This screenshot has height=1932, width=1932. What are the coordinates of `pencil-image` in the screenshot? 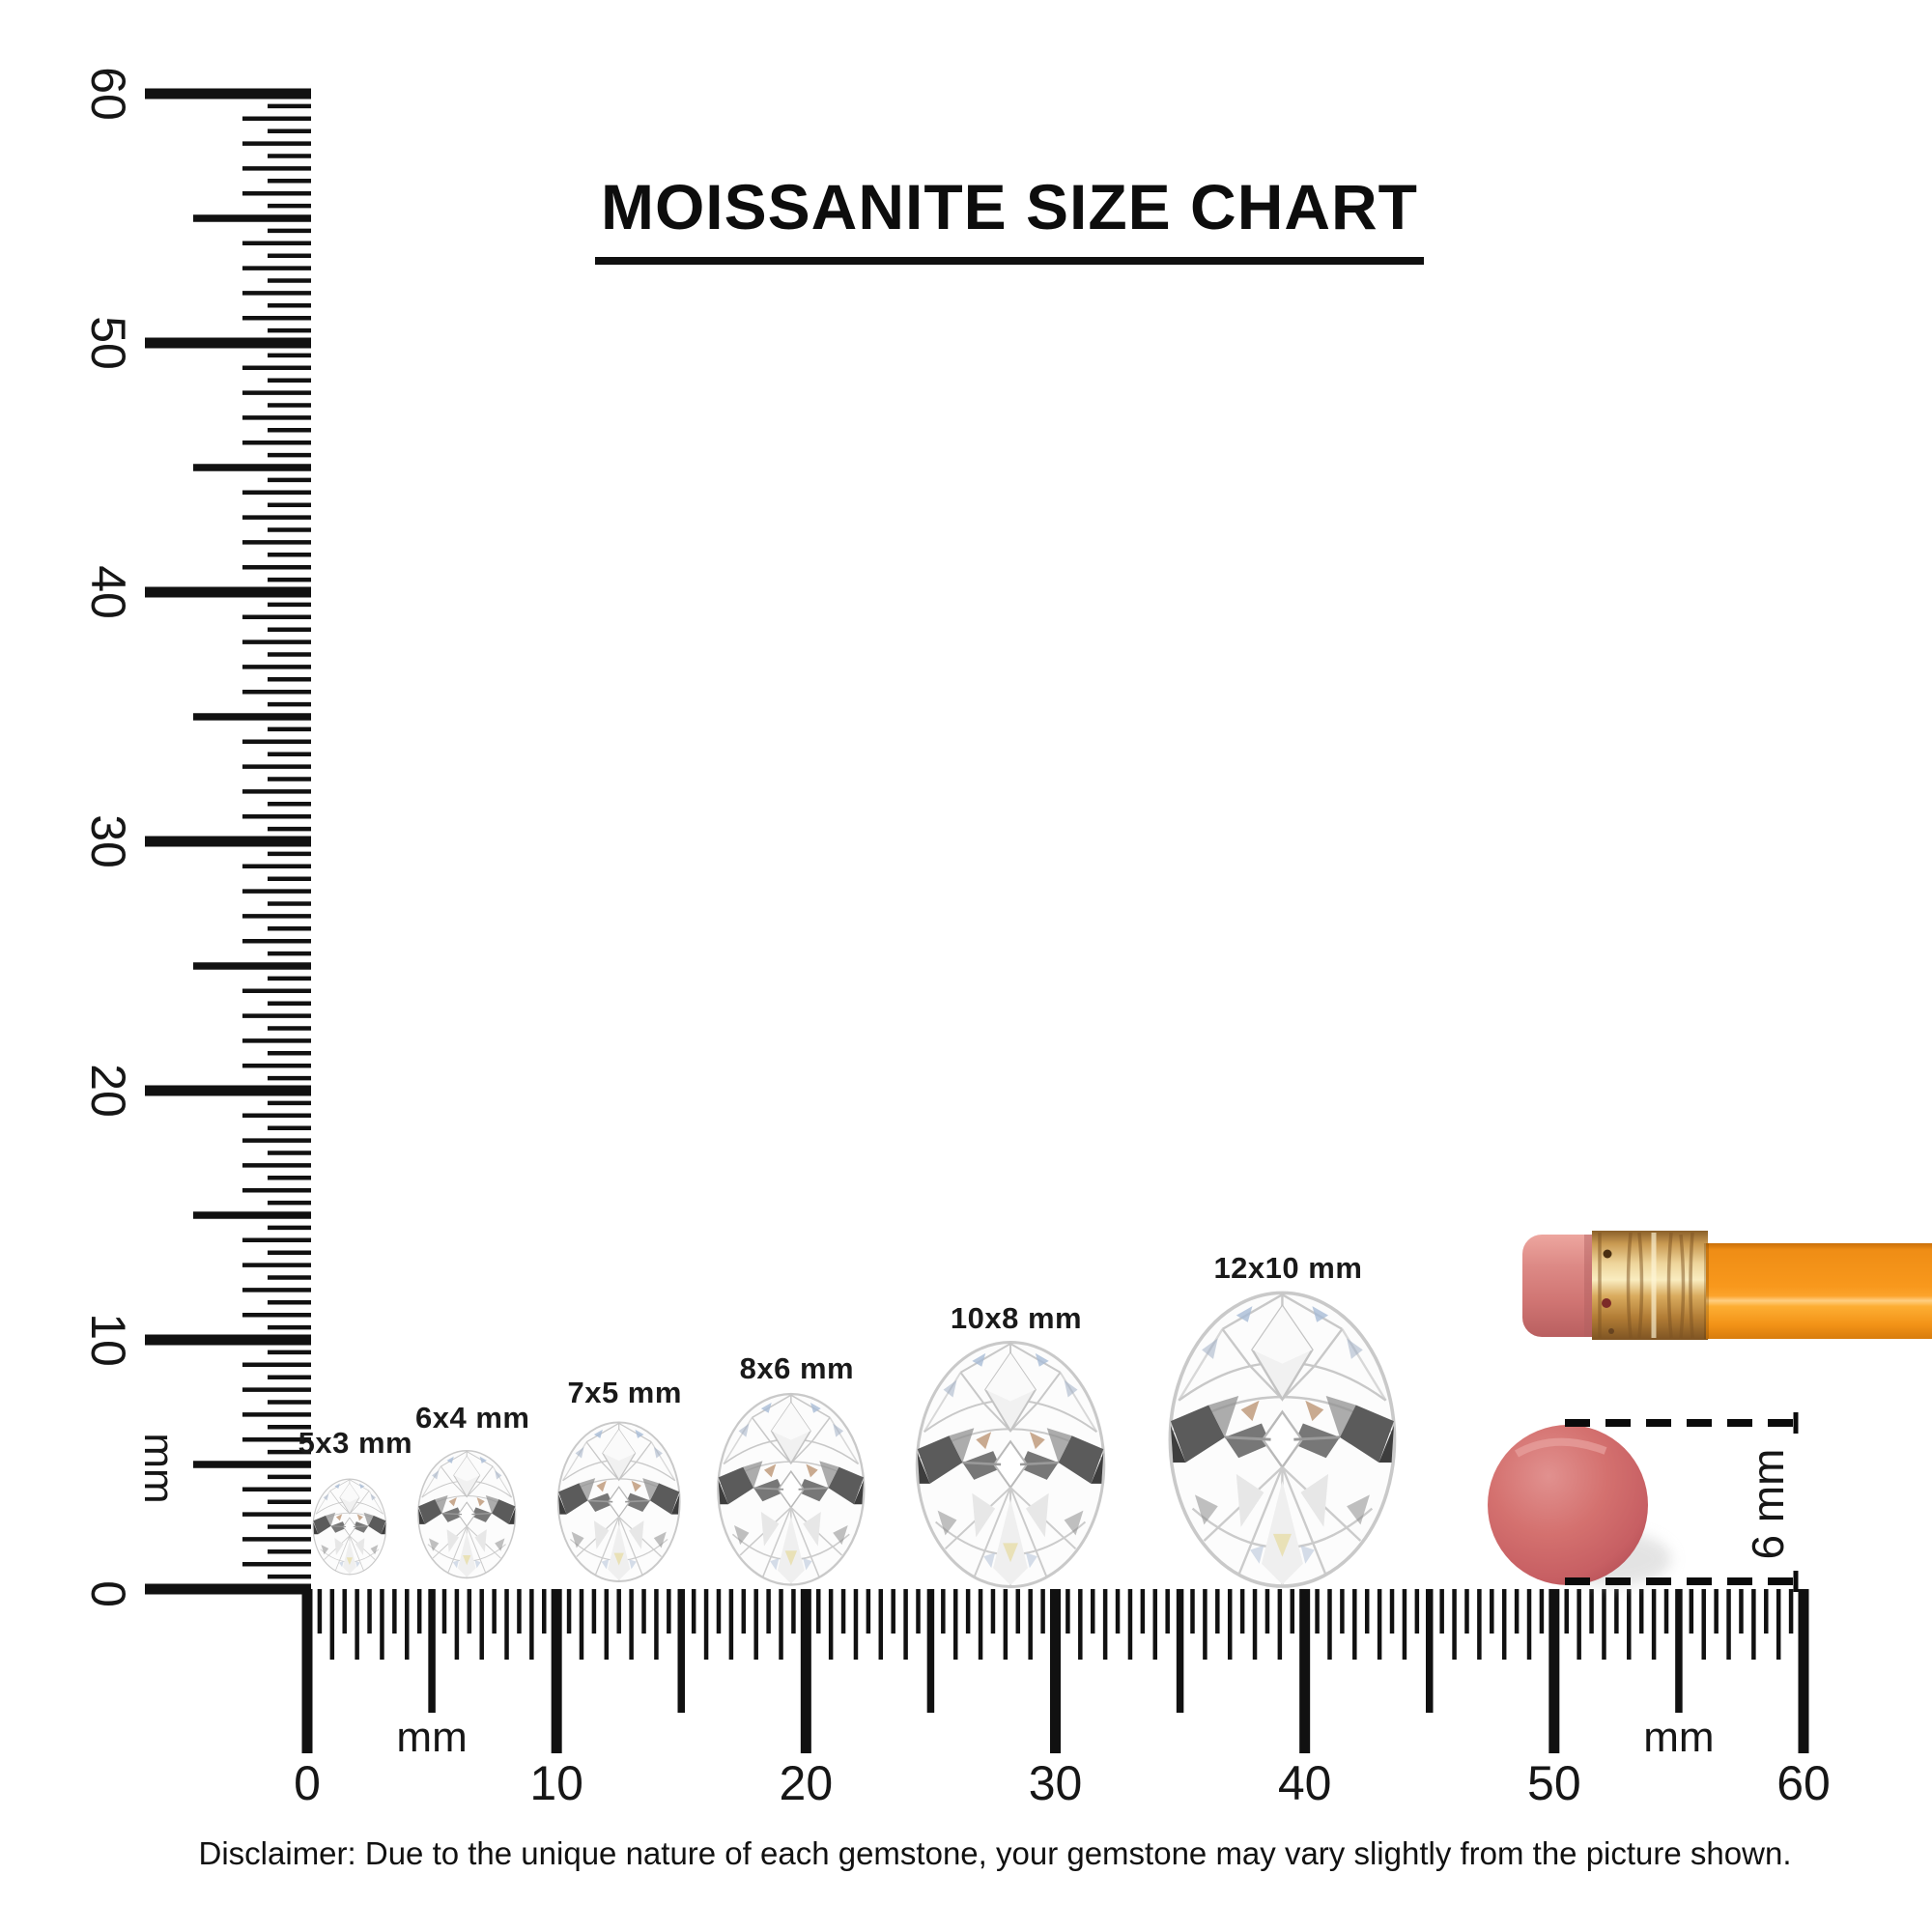 It's located at (1727, 1285).